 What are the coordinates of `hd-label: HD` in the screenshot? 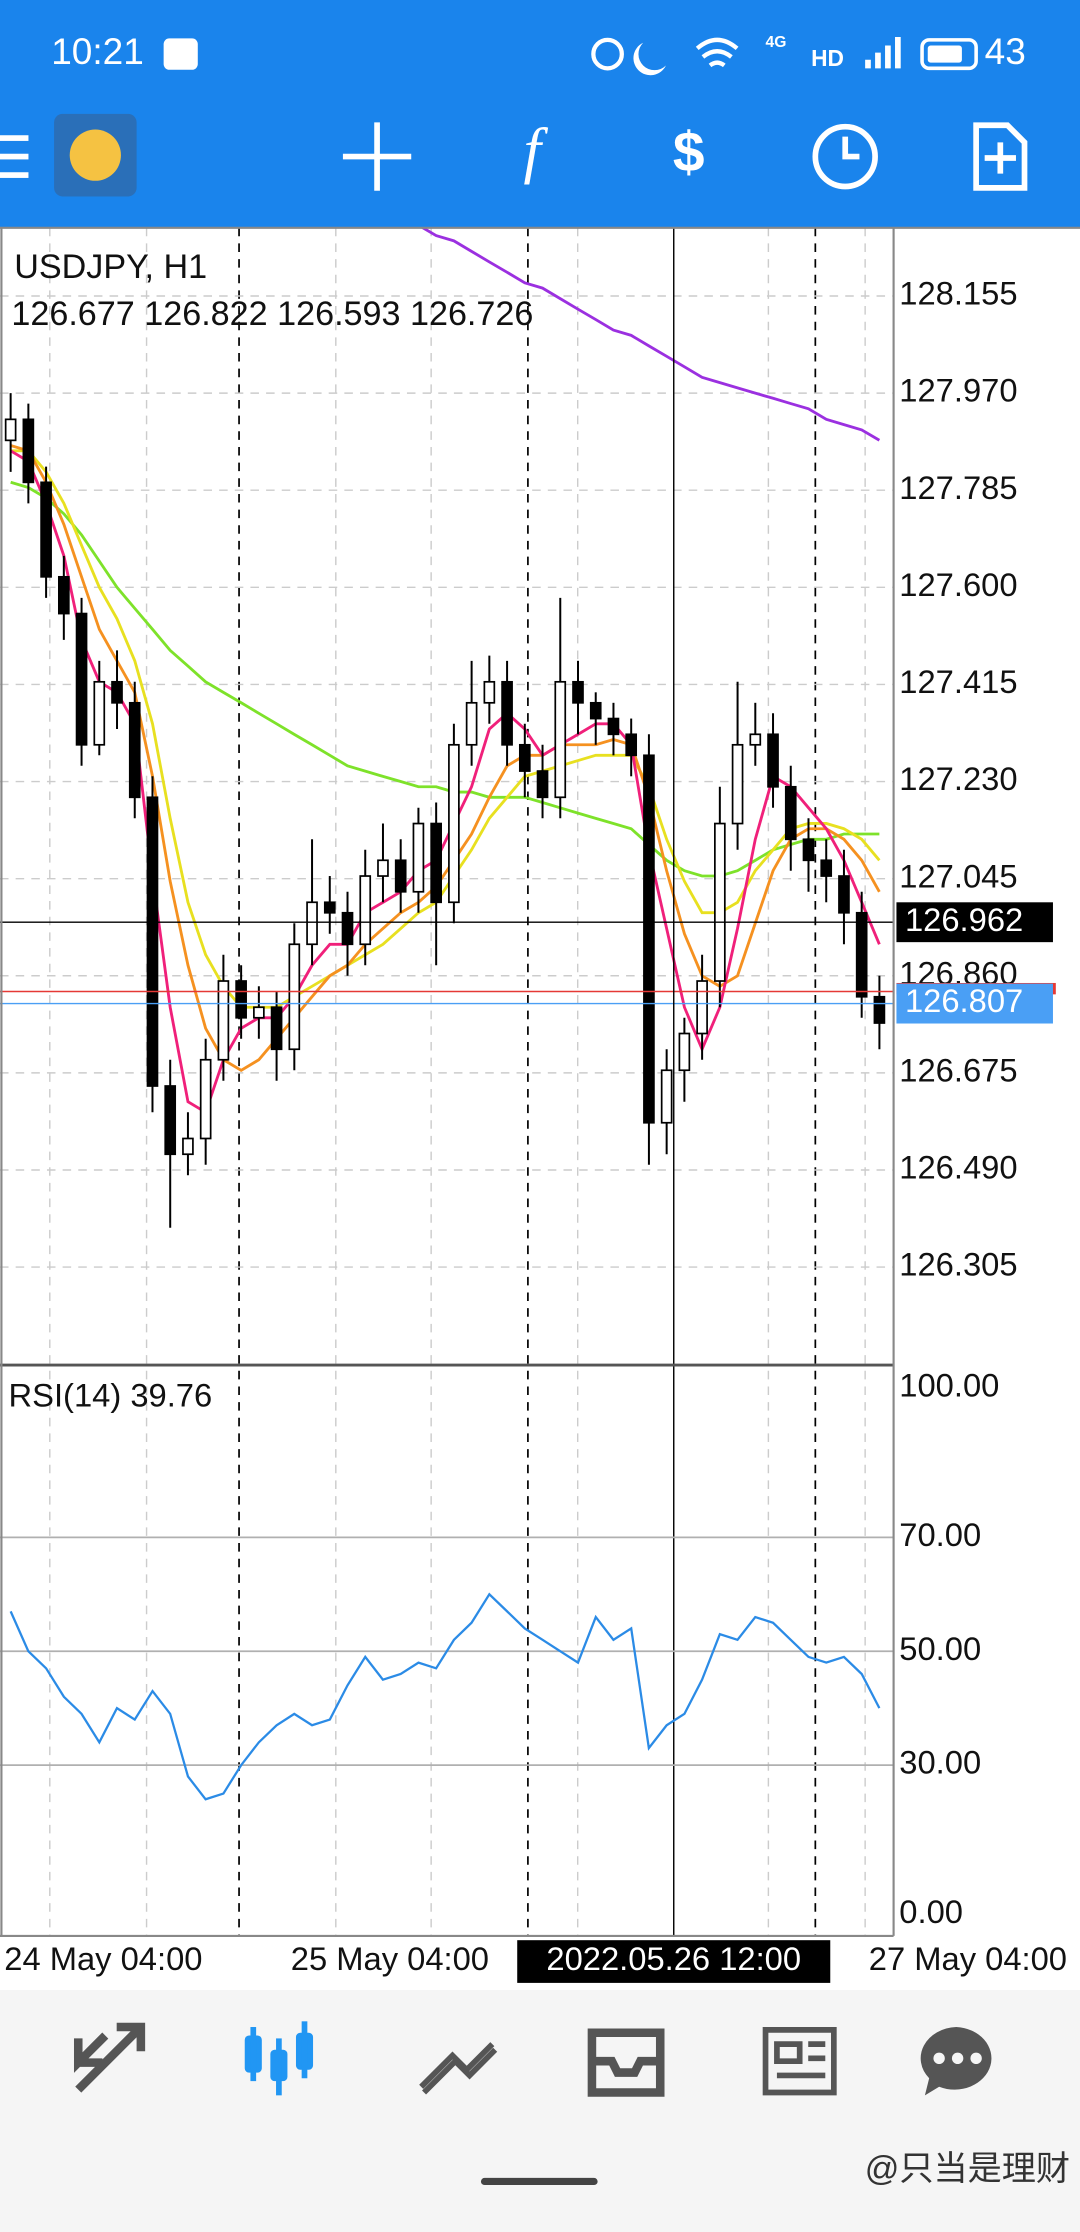 It's located at (827, 58).